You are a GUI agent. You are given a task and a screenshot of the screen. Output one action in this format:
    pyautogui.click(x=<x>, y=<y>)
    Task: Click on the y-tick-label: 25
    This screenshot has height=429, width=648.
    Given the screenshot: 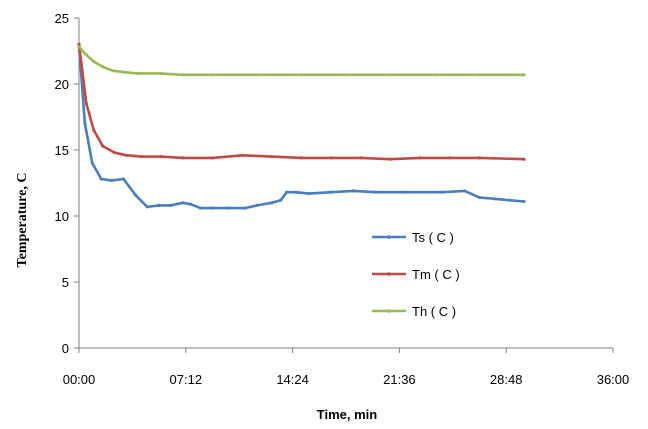 What is the action you would take?
    pyautogui.click(x=62, y=18)
    